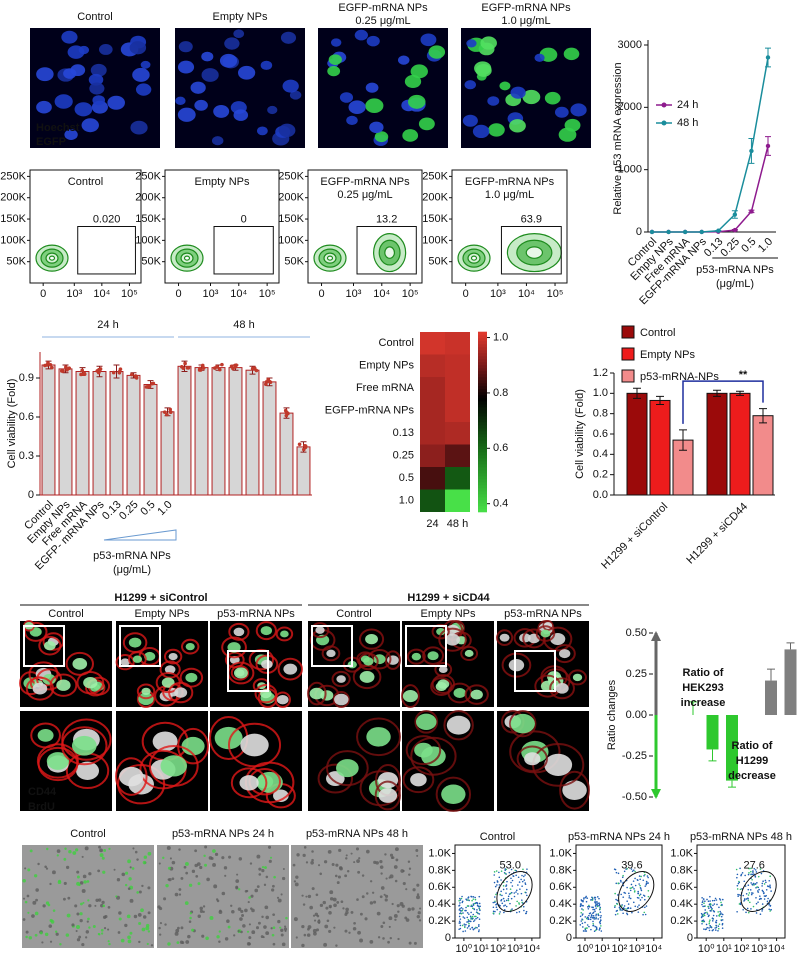 The height and width of the screenshot is (954, 799). I want to click on group-title: H1299 + siControl, so click(160, 598).